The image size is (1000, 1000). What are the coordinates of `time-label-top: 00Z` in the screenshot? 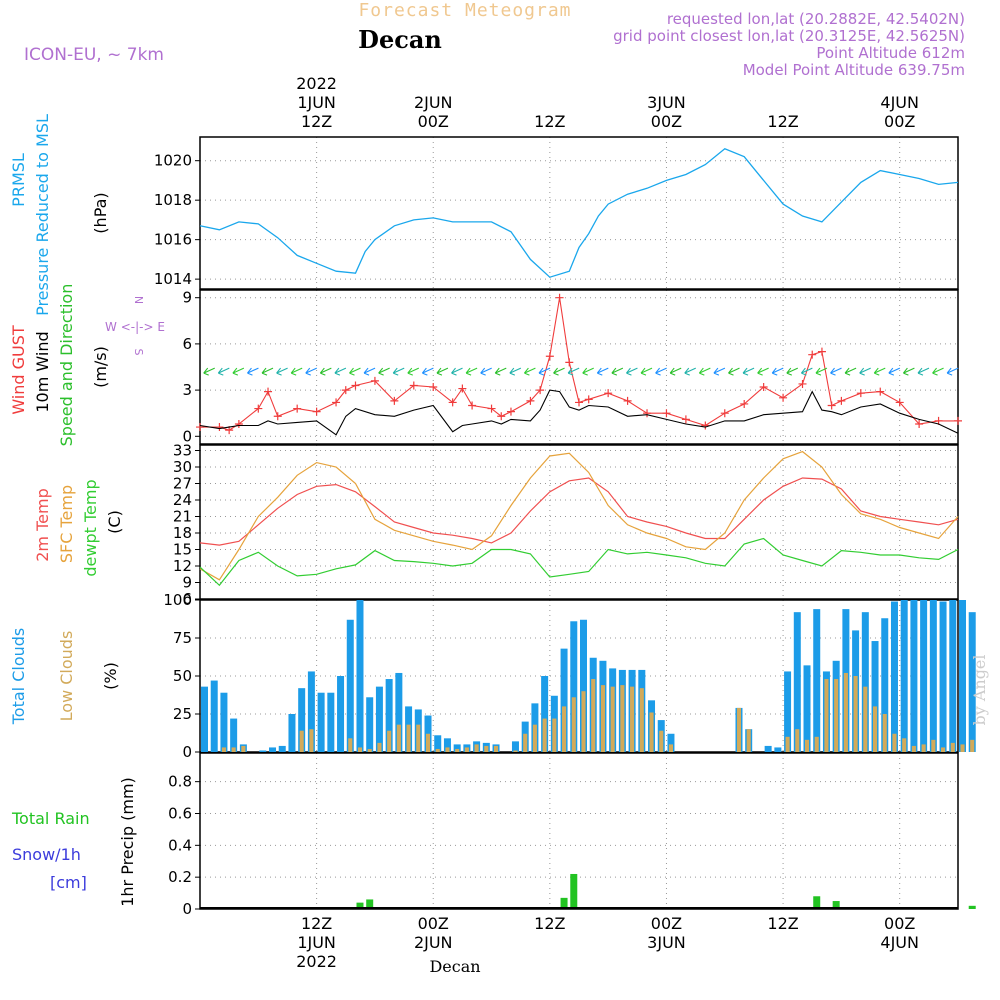 It's located at (433, 121).